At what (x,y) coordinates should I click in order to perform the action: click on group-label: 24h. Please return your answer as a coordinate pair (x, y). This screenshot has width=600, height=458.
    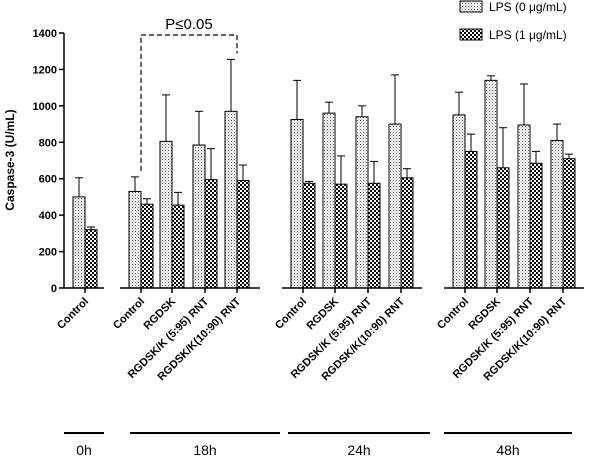
    Looking at the image, I should click on (358, 450).